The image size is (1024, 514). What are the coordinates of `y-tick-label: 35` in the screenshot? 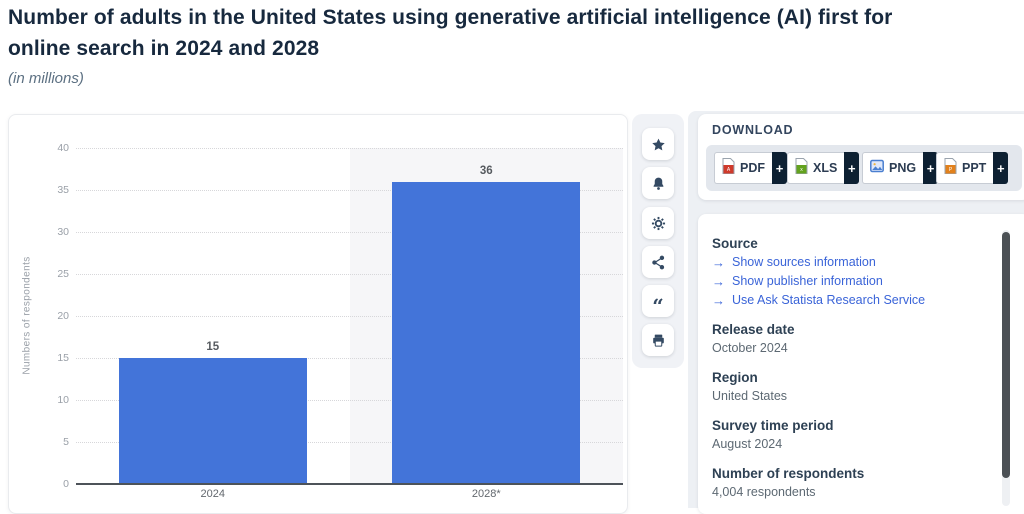 It's located at (63, 190).